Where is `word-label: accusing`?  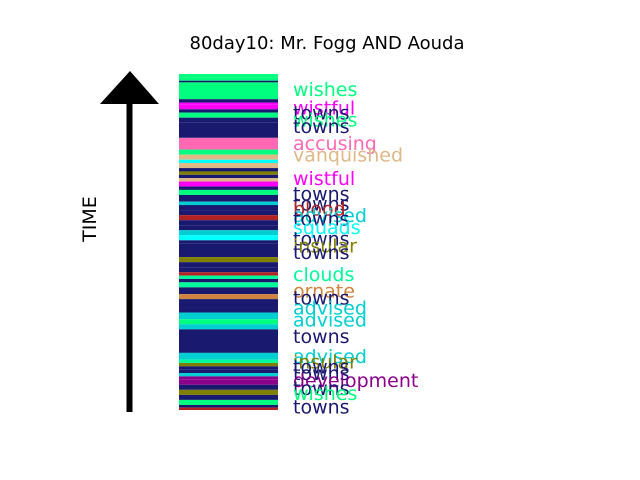
word-label: accusing is located at coordinates (335, 144).